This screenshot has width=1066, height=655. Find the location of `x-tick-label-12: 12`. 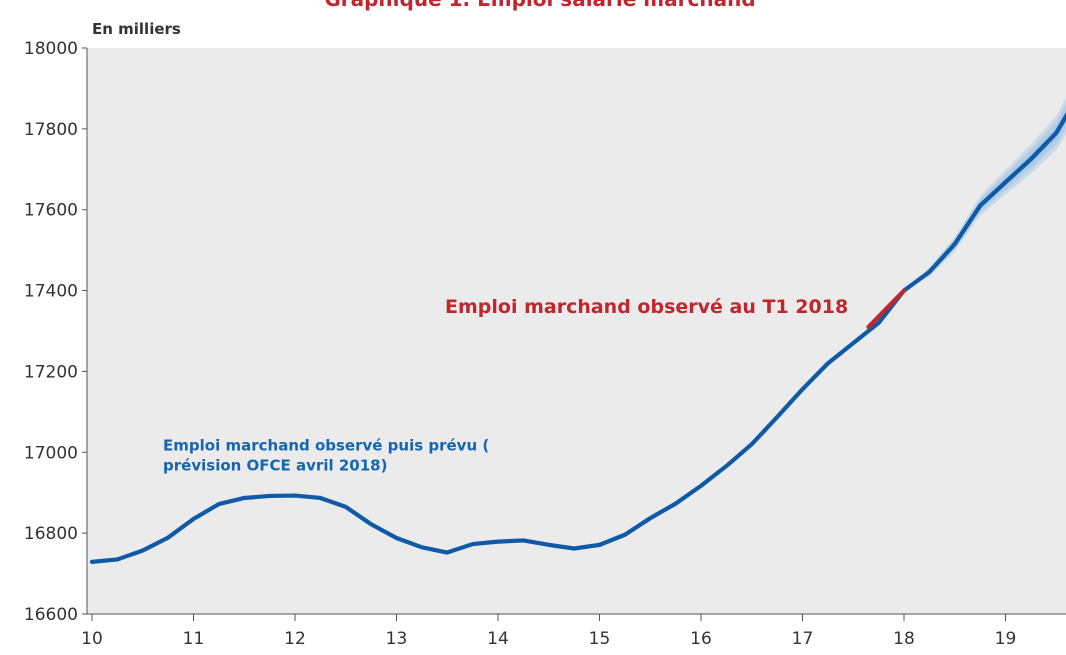

x-tick-label-12: 12 is located at coordinates (295, 639).